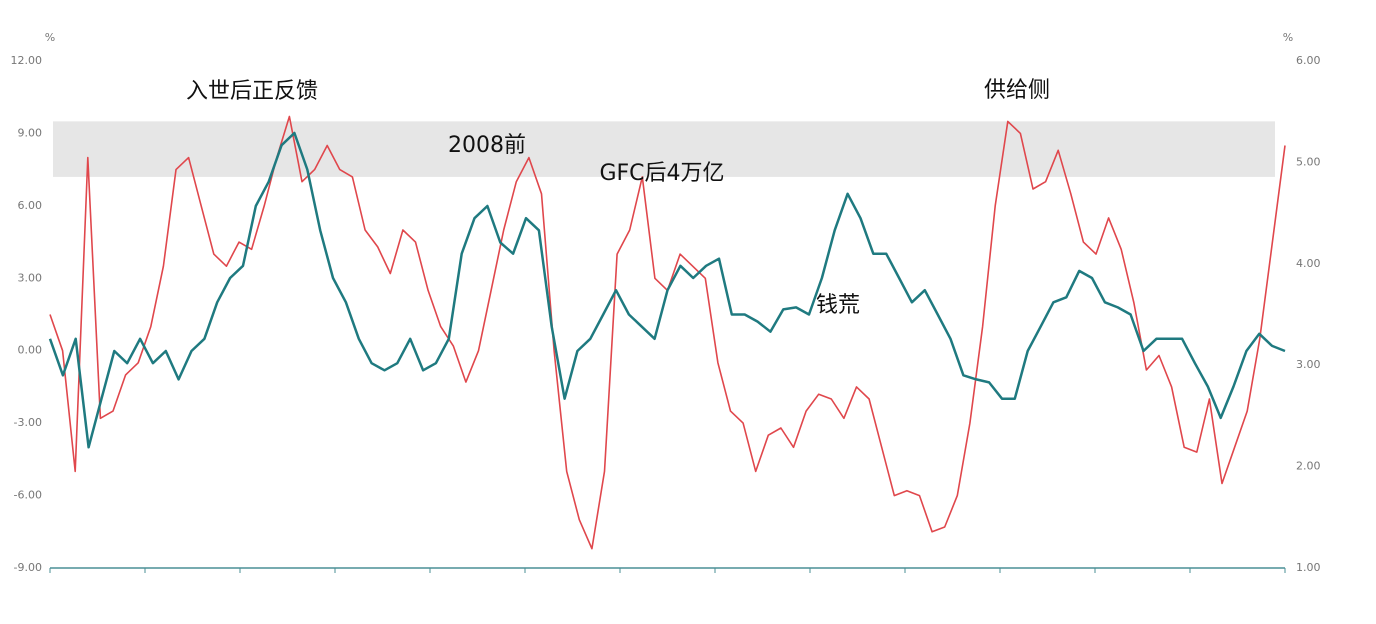  Describe the element at coordinates (487, 145) in the screenshot. I see `annotation: 2008前` at that location.